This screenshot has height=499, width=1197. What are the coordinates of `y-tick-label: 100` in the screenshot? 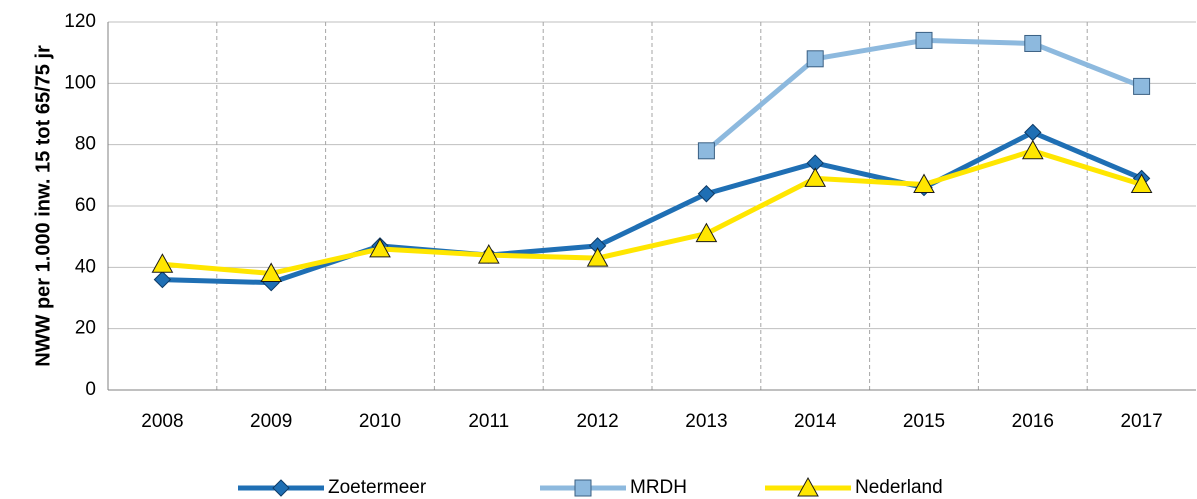 It's located at (80, 82).